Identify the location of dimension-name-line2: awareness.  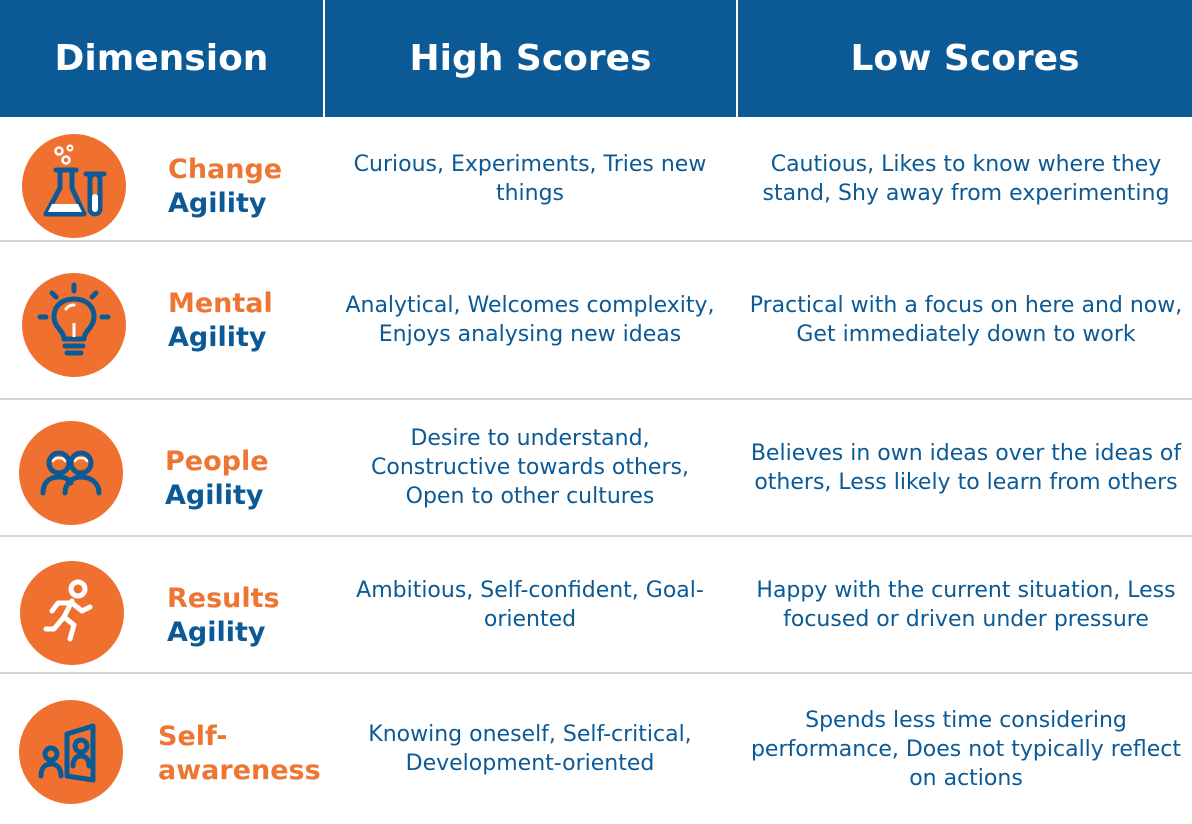
(239, 770).